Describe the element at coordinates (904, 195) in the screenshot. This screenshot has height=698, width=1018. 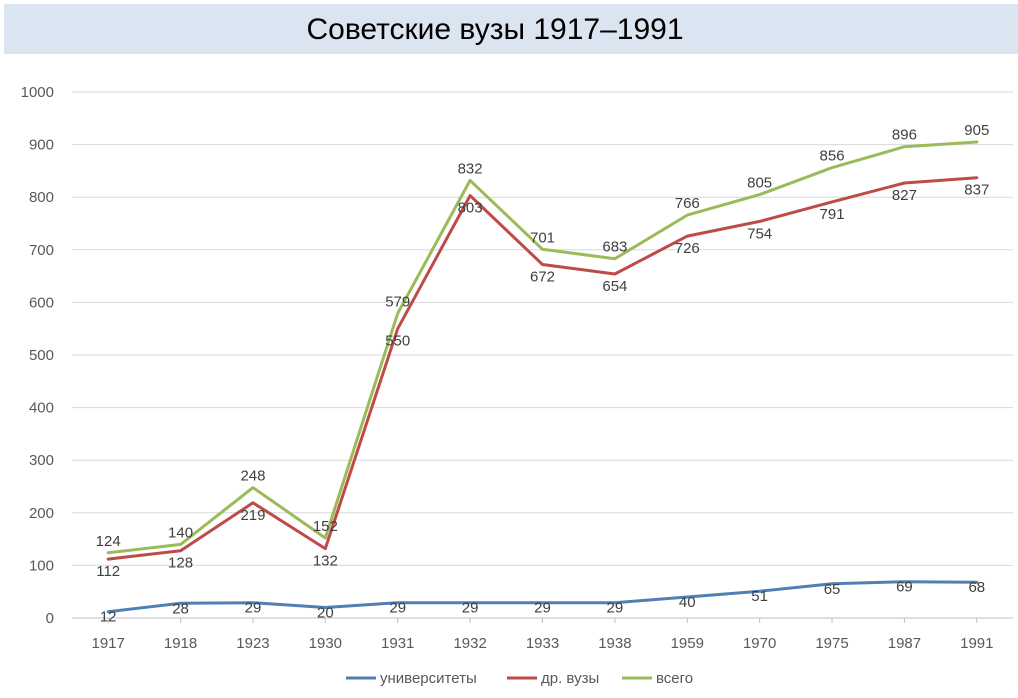
I see `data-label: 827` at that location.